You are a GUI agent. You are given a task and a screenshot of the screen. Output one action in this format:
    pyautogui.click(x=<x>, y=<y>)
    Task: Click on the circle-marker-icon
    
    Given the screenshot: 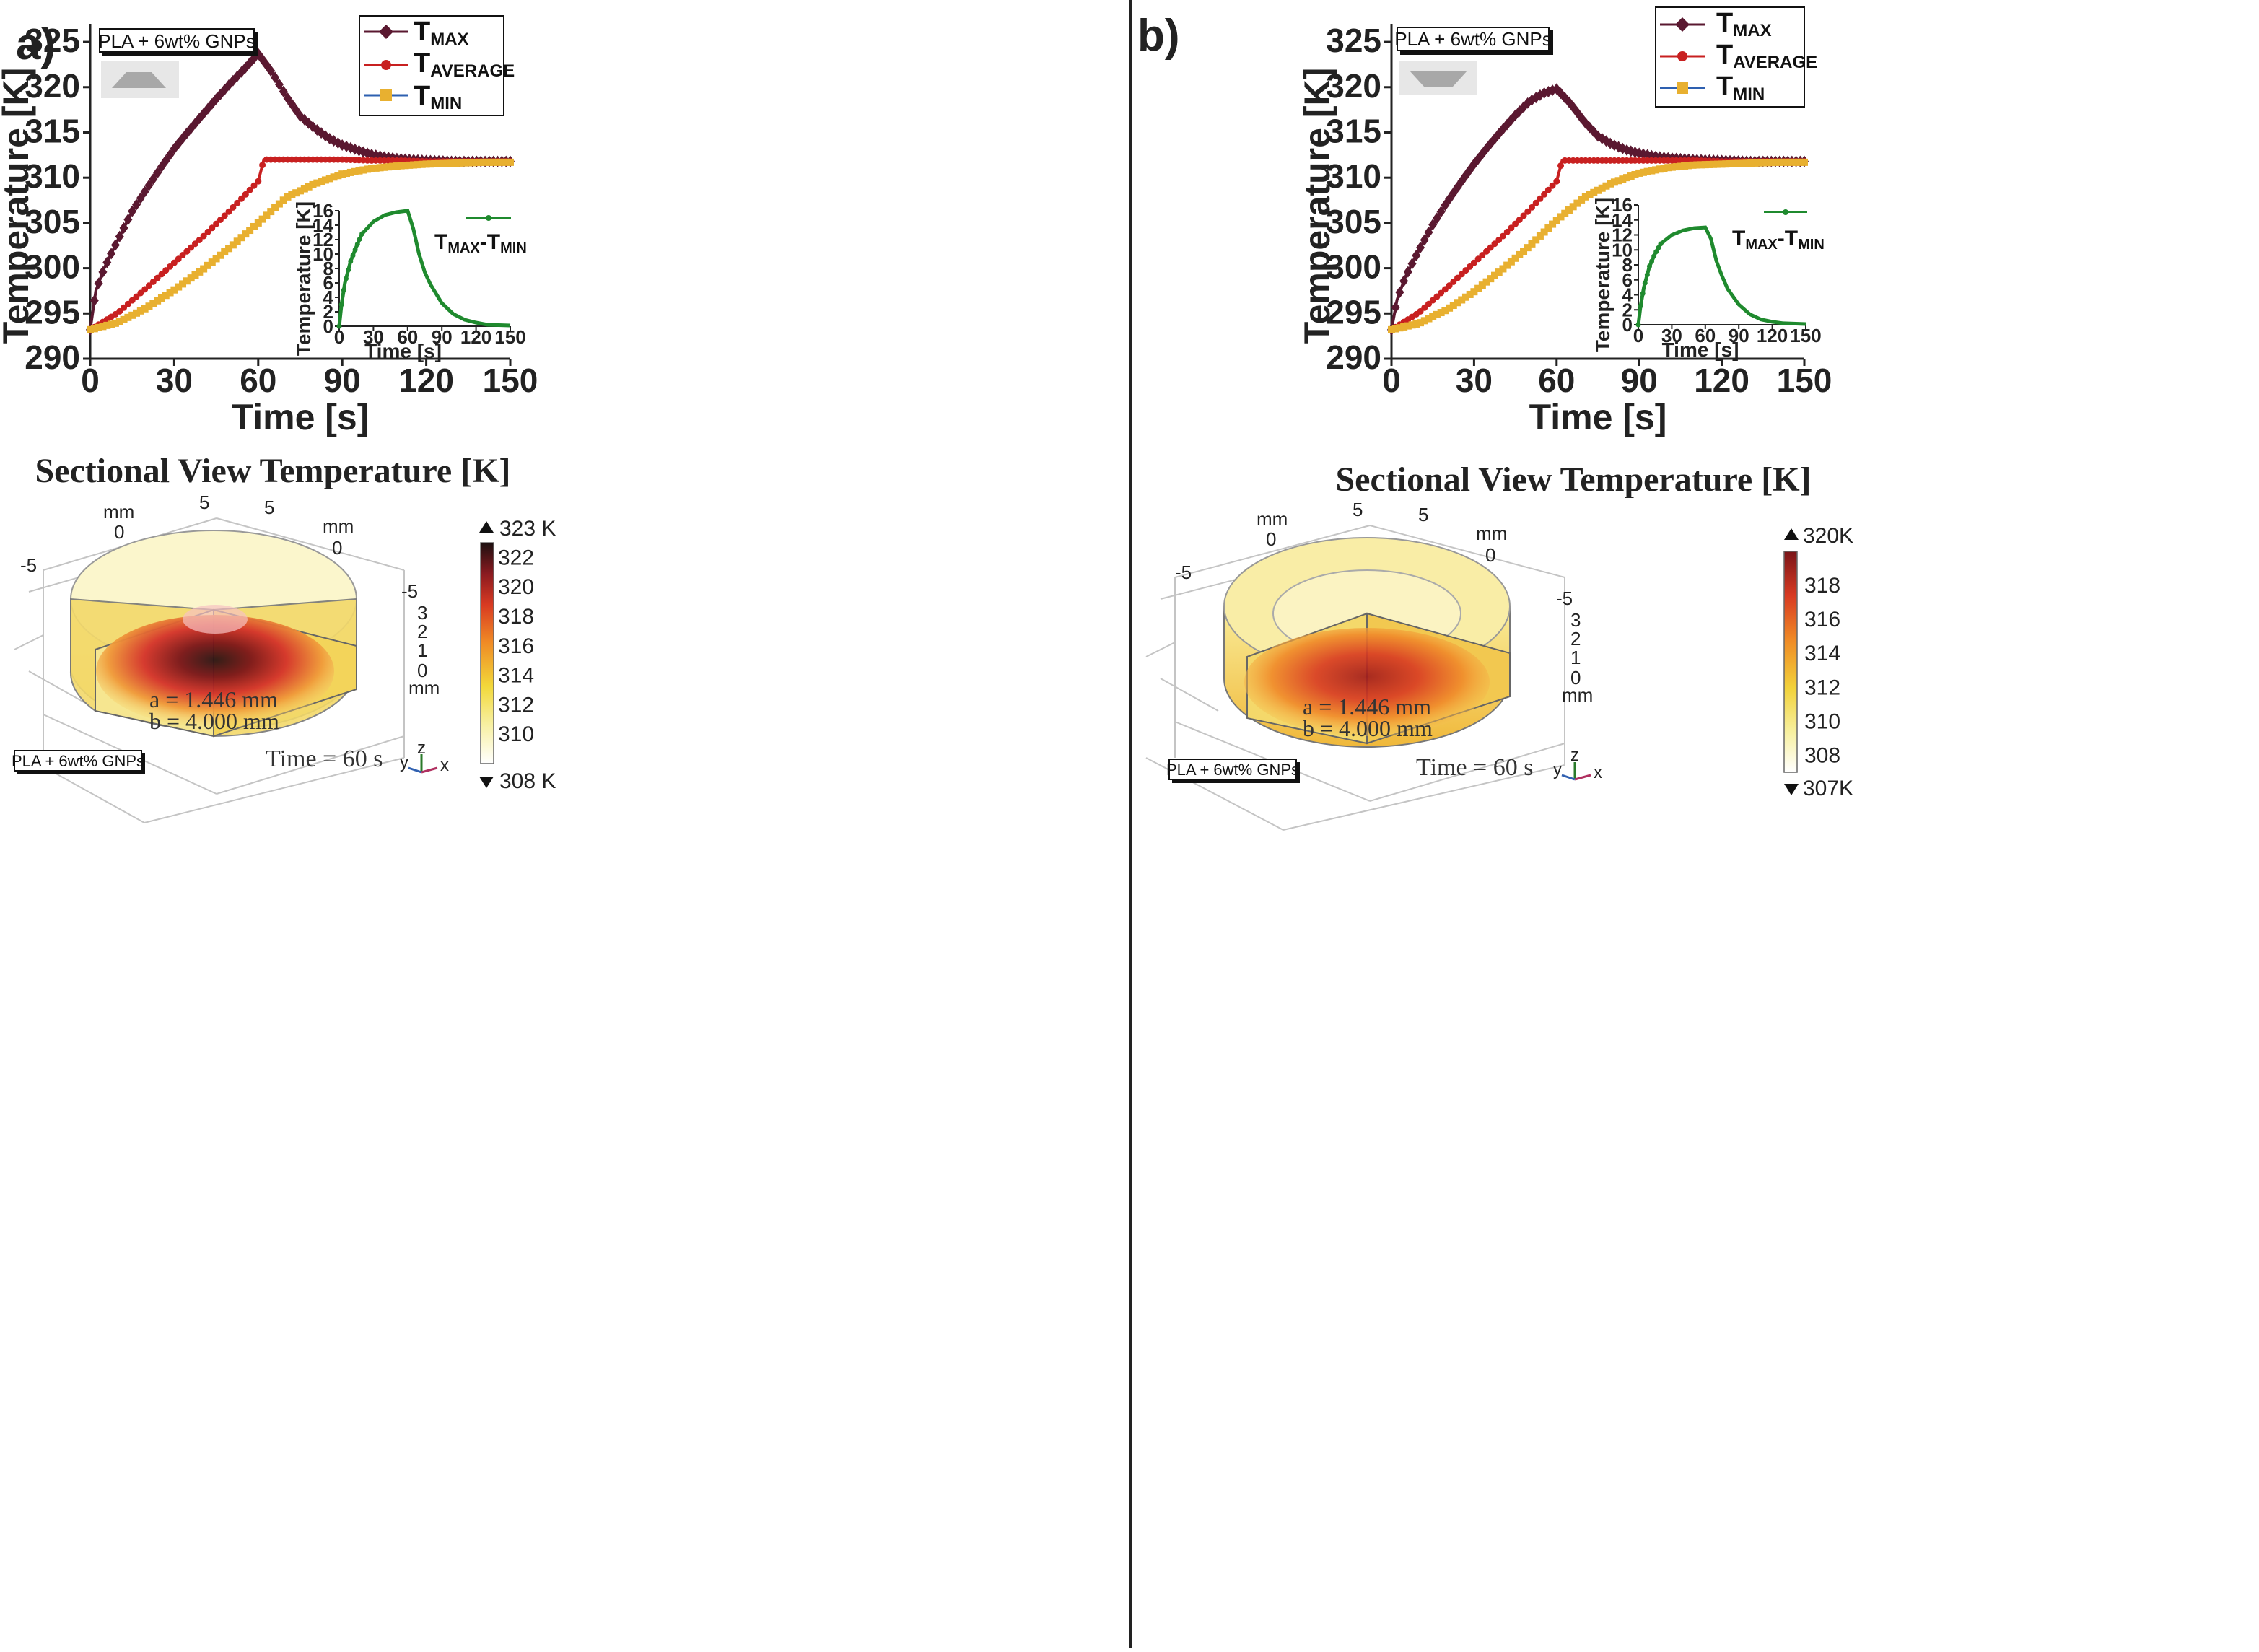 What is the action you would take?
    pyautogui.click(x=386, y=65)
    